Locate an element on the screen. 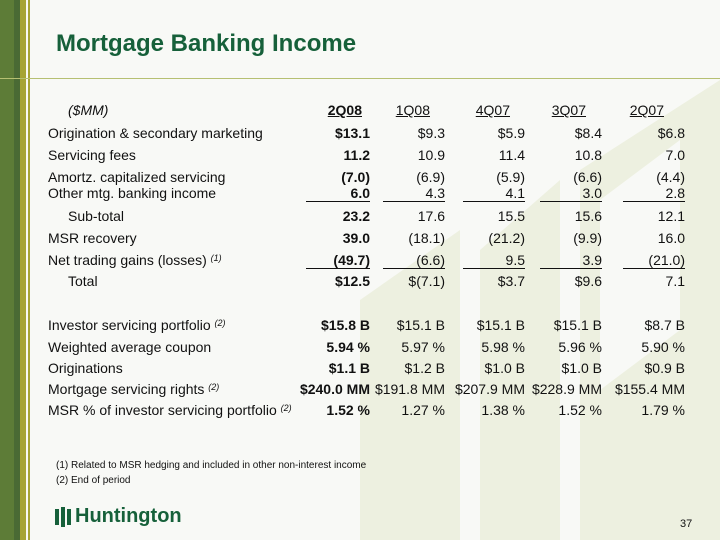 The image size is (720, 540). row-label: Servicing fees is located at coordinates (92, 155).